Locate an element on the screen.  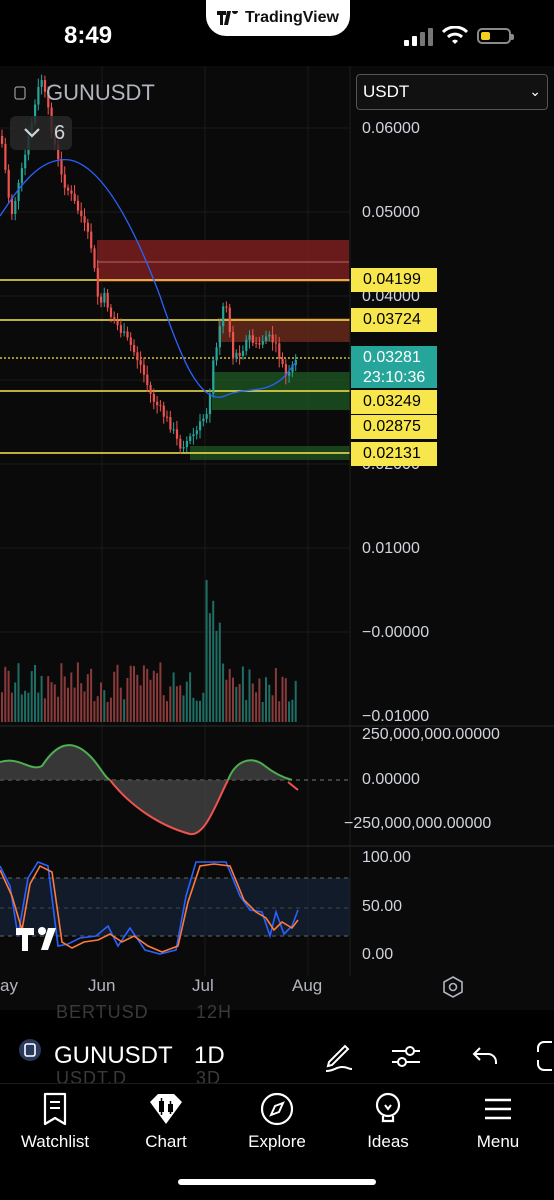
nav-chart: Chart is located at coordinates (166, 1122).